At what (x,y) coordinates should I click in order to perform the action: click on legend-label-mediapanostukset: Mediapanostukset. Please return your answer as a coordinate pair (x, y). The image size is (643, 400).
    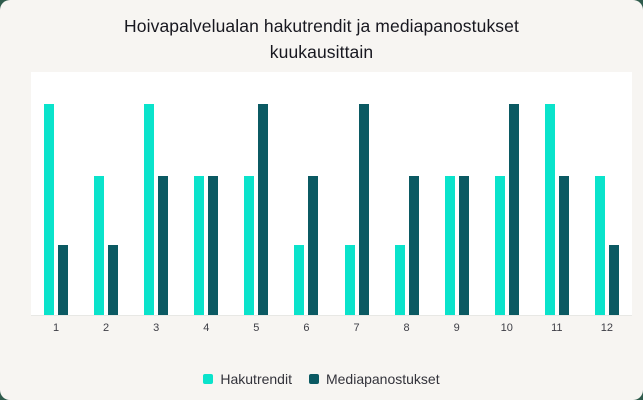
    Looking at the image, I should click on (382, 379).